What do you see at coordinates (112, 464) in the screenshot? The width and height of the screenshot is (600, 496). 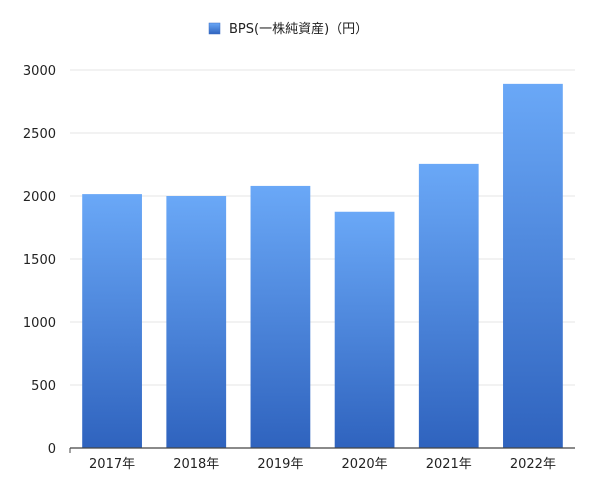 I see `x-tick-label: 2017年` at bounding box center [112, 464].